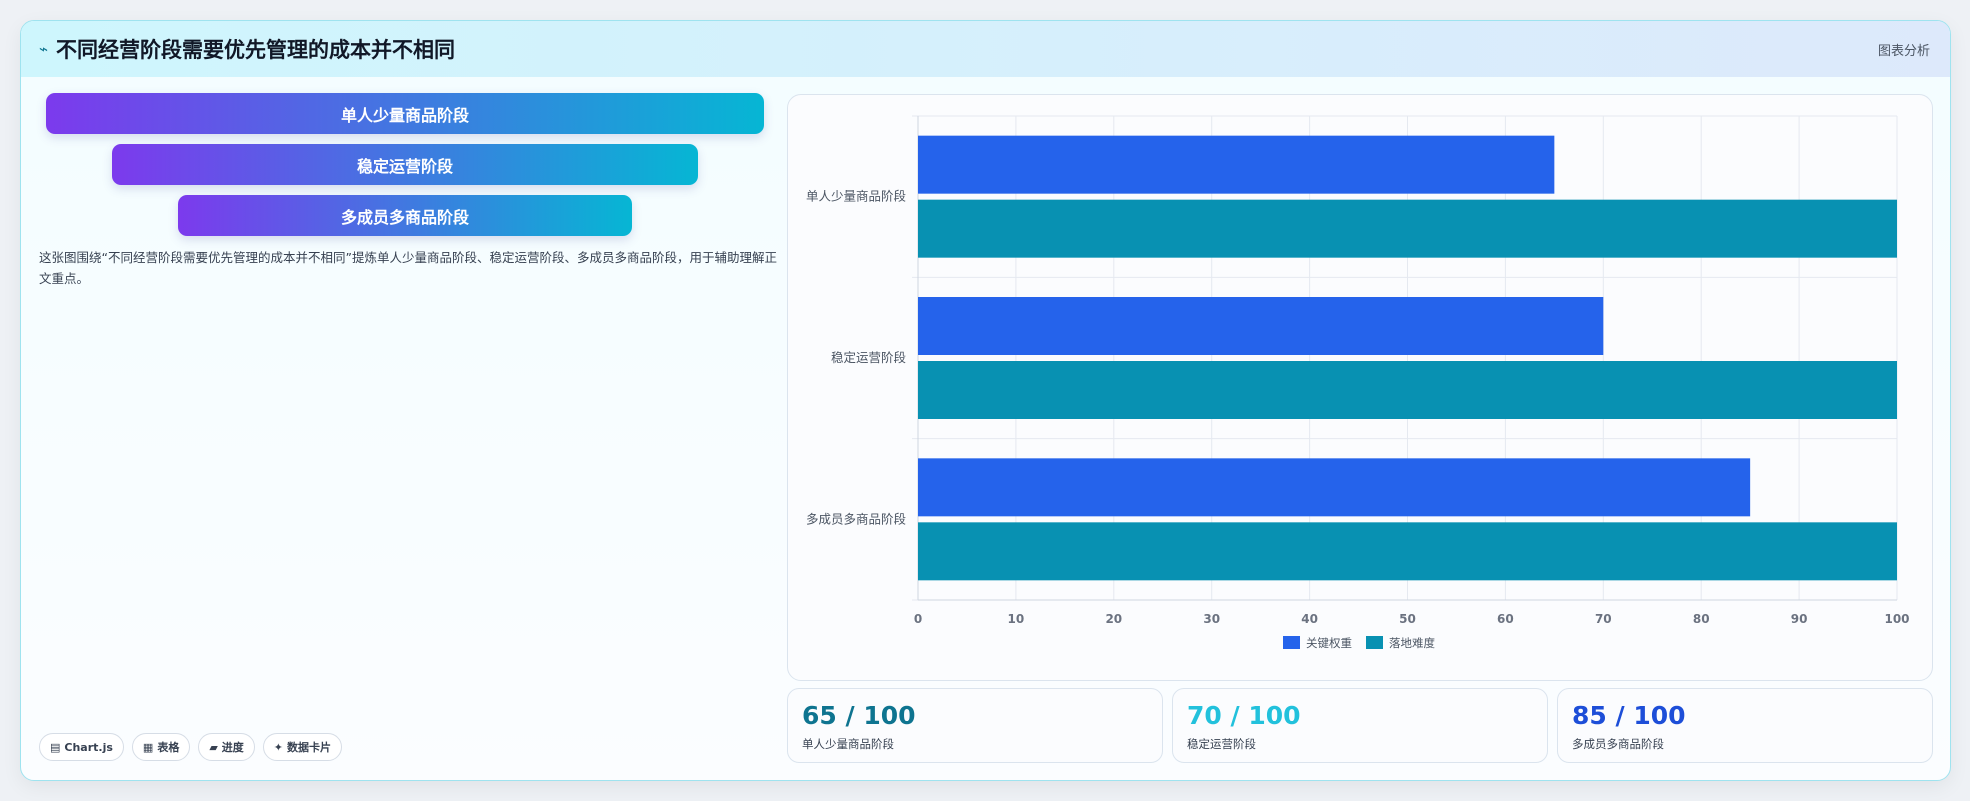 This screenshot has width=1970, height=801. I want to click on stat-label: 稳定运营阶段, so click(1221, 744).